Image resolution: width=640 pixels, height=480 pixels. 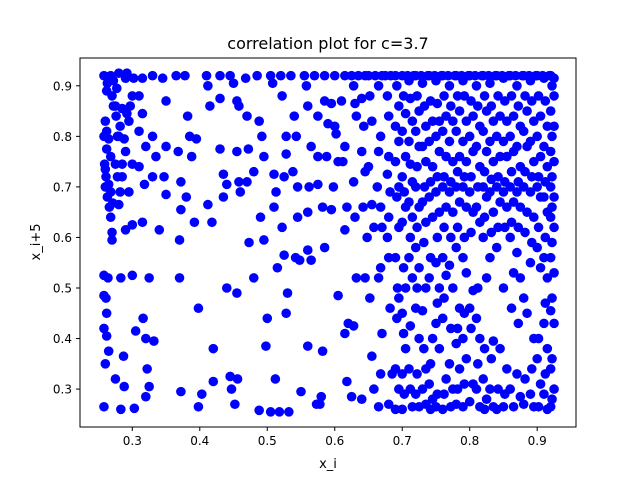 What do you see at coordinates (335, 437) in the screenshot?
I see `x-axis-ticks: 0.3 0.4 0.5 0.6 0.7 0.8 0.9` at bounding box center [335, 437].